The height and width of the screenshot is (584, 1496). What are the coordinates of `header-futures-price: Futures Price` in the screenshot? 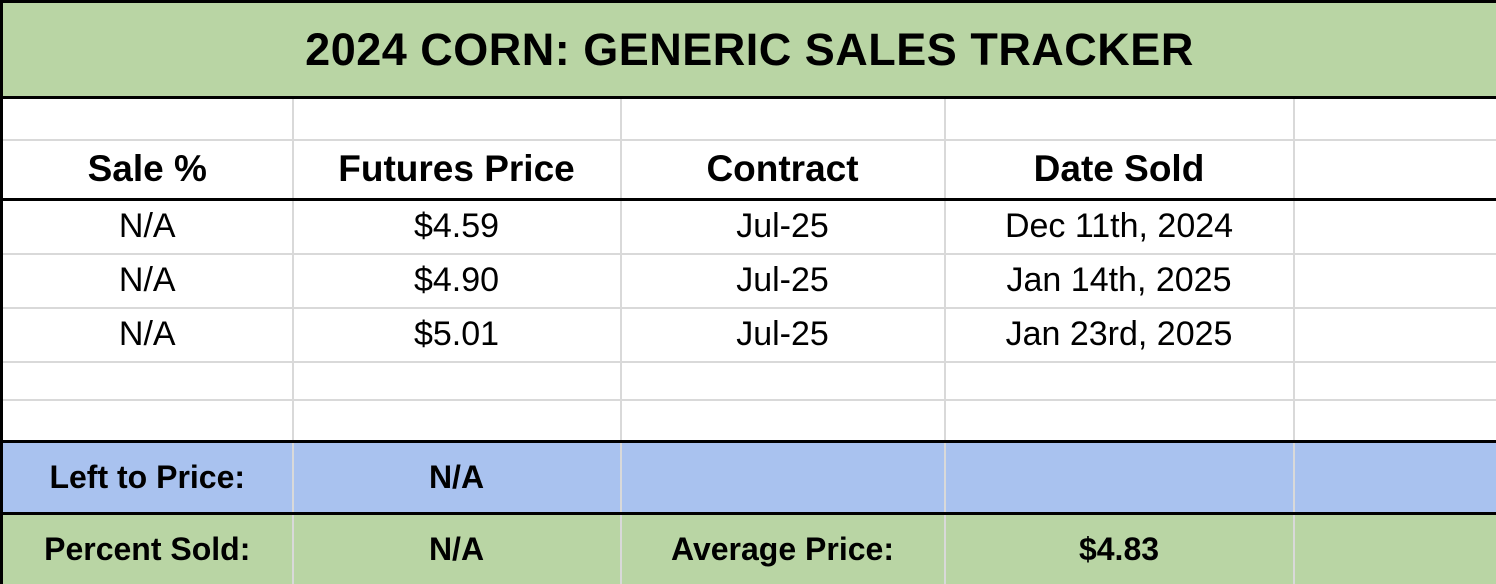 It's located at (456, 169).